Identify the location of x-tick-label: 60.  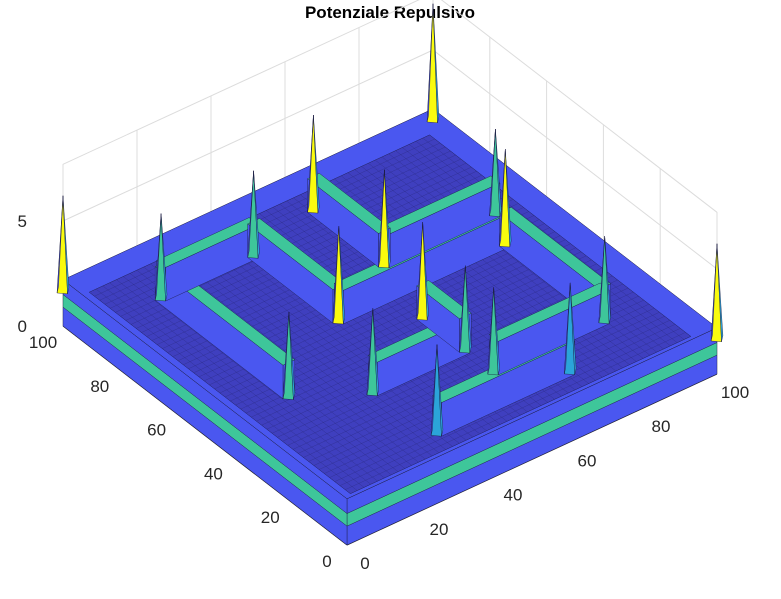
(587, 460).